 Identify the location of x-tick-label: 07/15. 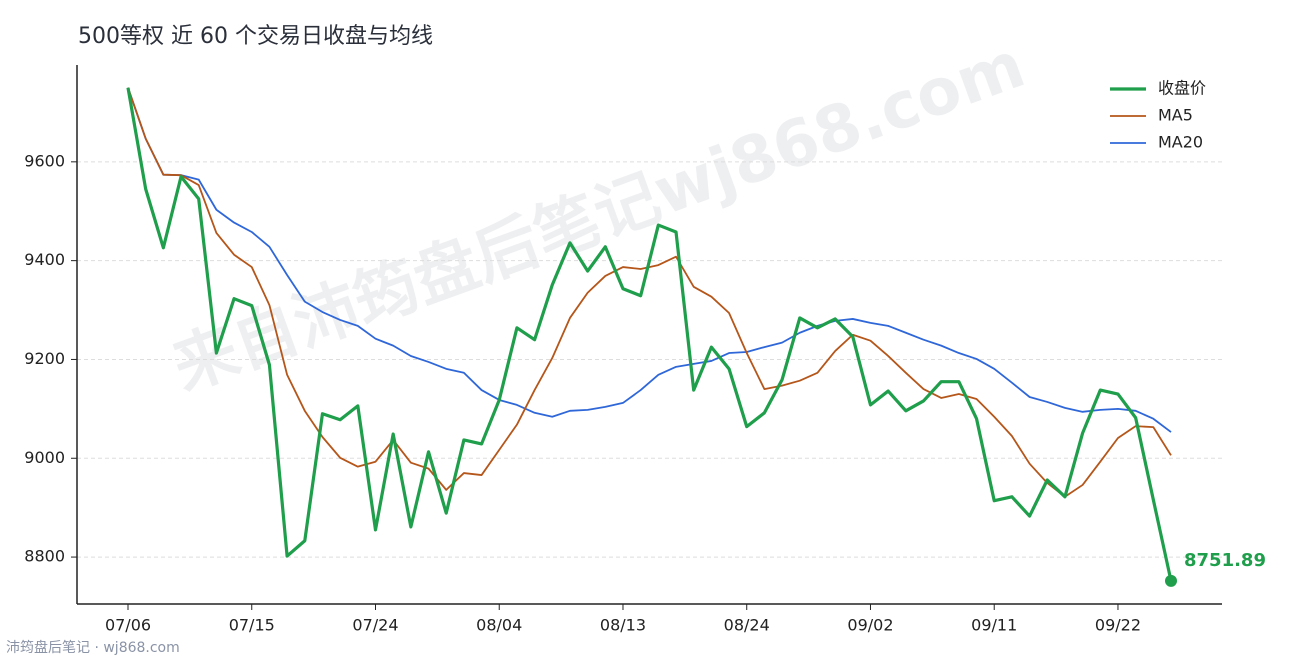
(252, 625).